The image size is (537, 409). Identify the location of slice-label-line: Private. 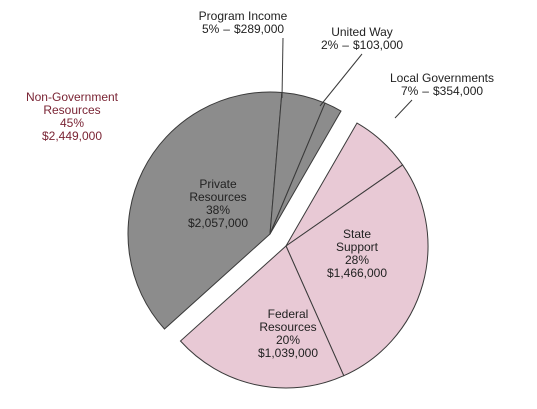
(218, 184).